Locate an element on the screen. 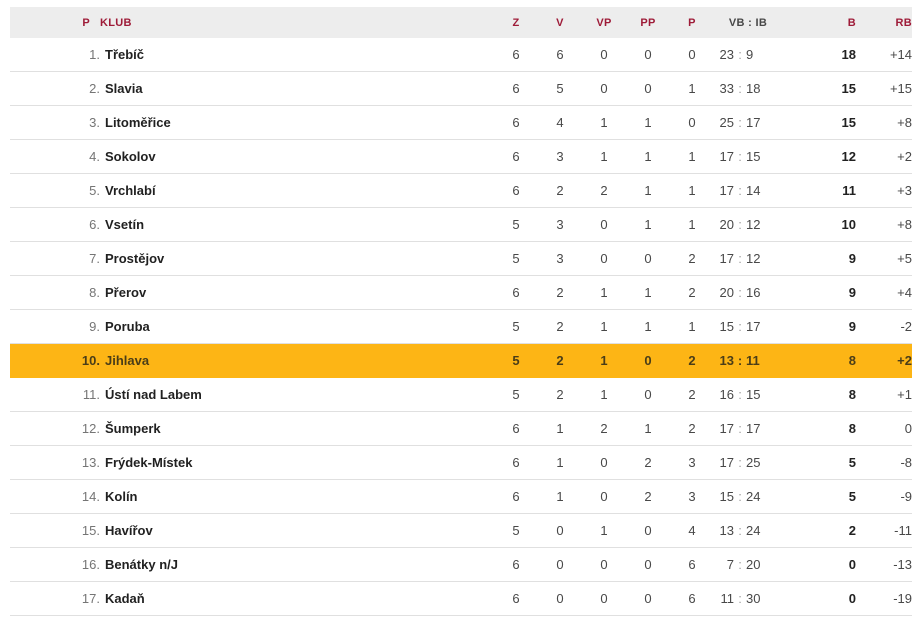 The width and height of the screenshot is (921, 624). goals-against: 14 is located at coordinates (753, 190).